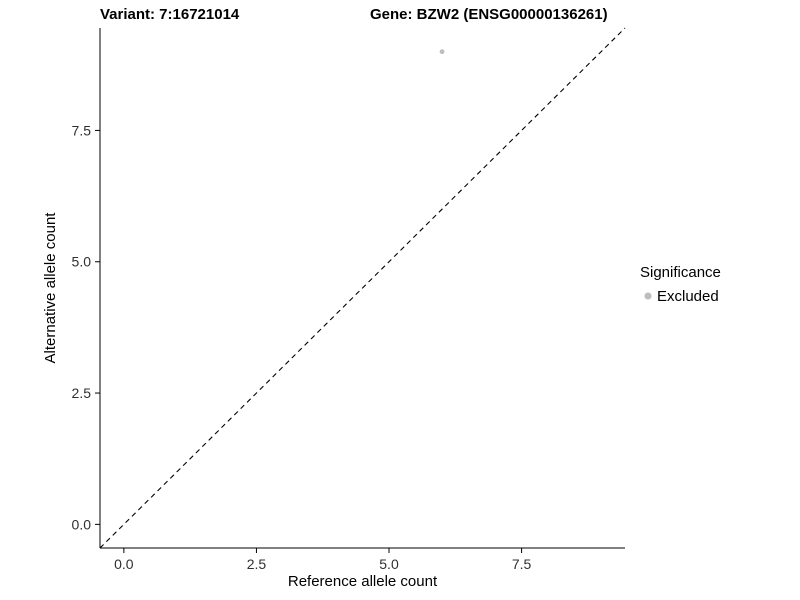 This screenshot has height=600, width=800. What do you see at coordinates (82, 262) in the screenshot?
I see `y-tick-label: 5.0` at bounding box center [82, 262].